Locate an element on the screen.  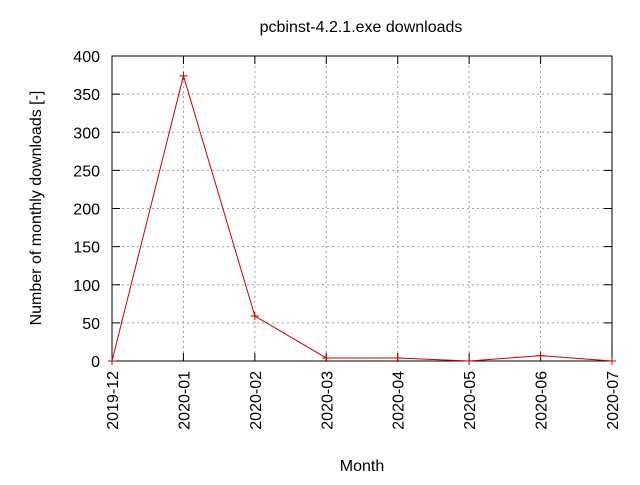
chart-title: pcbinst-4.2.1.exe downloads is located at coordinates (361, 27).